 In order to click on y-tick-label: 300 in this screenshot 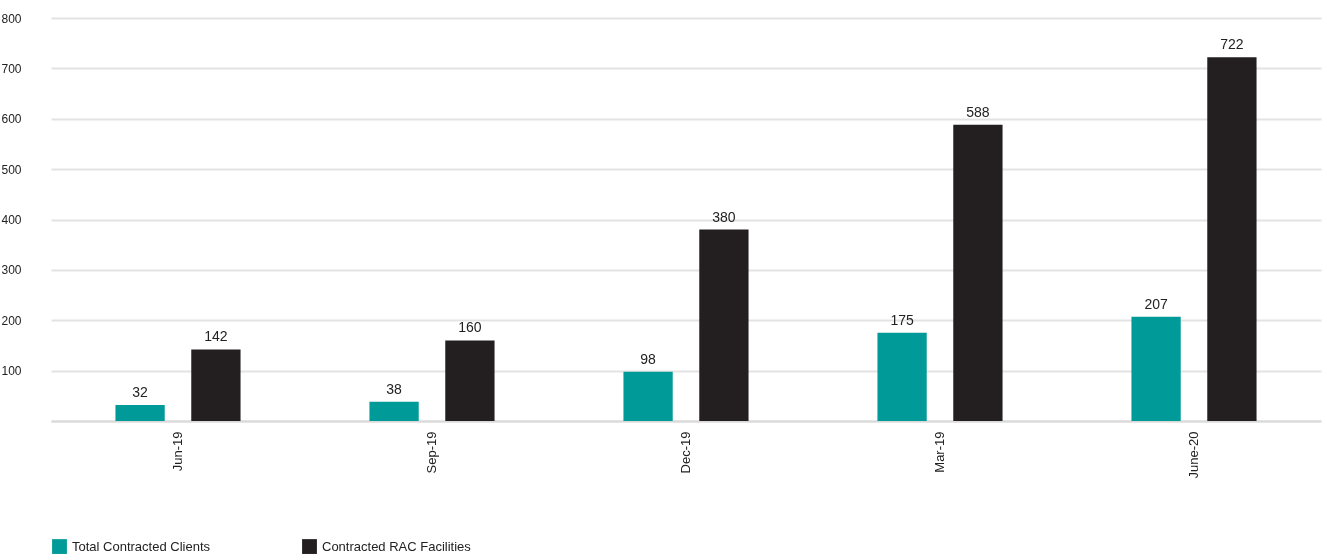, I will do `click(11, 270)`.